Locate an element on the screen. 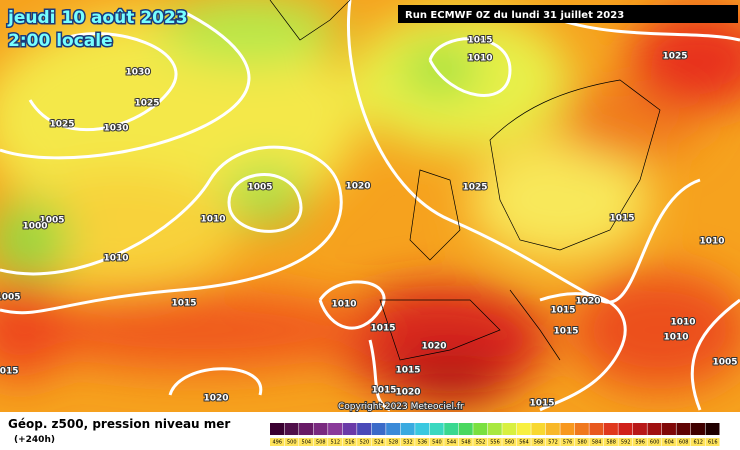  legend-lead: (+240h) is located at coordinates (34, 440).